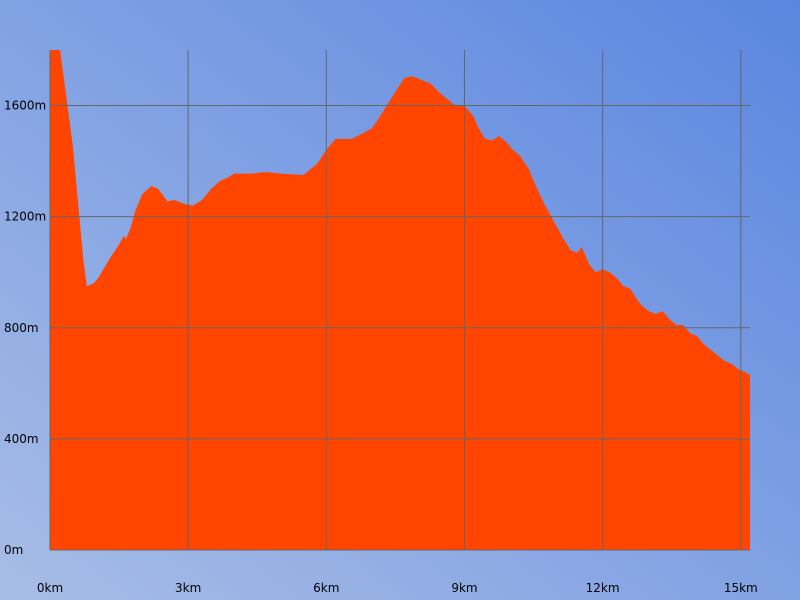  Describe the element at coordinates (25, 106) in the screenshot. I see `y-tick-label: 1600m` at that location.